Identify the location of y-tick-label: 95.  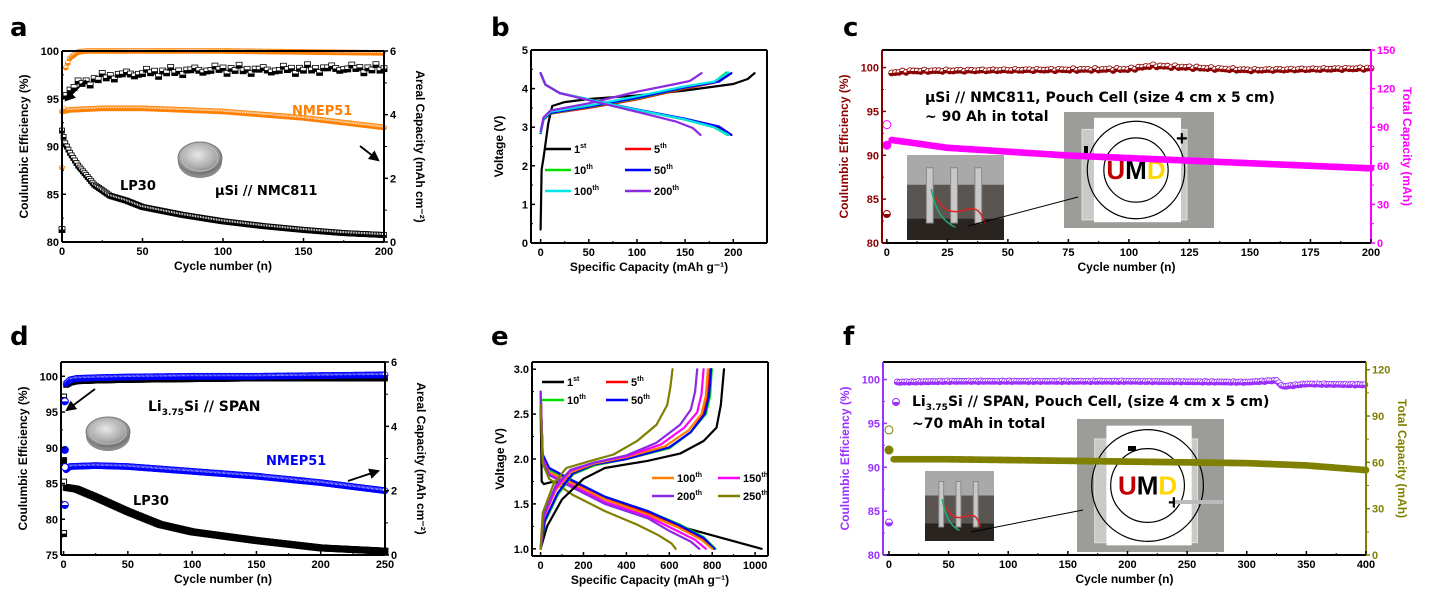
(873, 112).